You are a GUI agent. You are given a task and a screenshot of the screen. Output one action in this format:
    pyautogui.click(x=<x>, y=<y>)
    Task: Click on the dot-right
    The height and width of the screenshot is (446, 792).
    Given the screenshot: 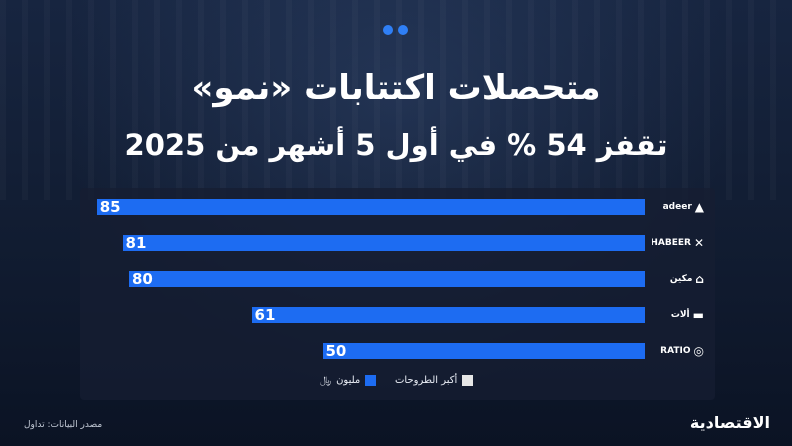 What is the action you would take?
    pyautogui.click(x=403, y=30)
    